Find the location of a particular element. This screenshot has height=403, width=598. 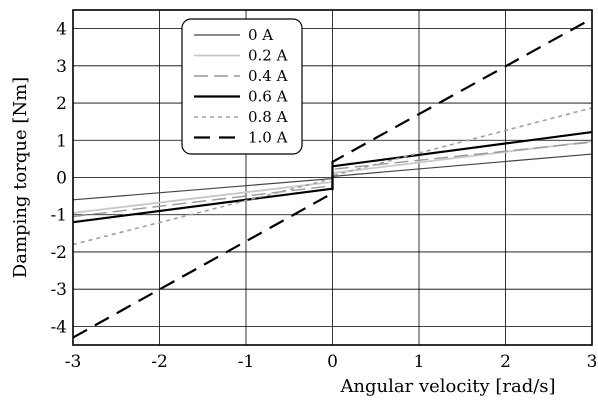

legend-label: 0 A is located at coordinates (260, 35).